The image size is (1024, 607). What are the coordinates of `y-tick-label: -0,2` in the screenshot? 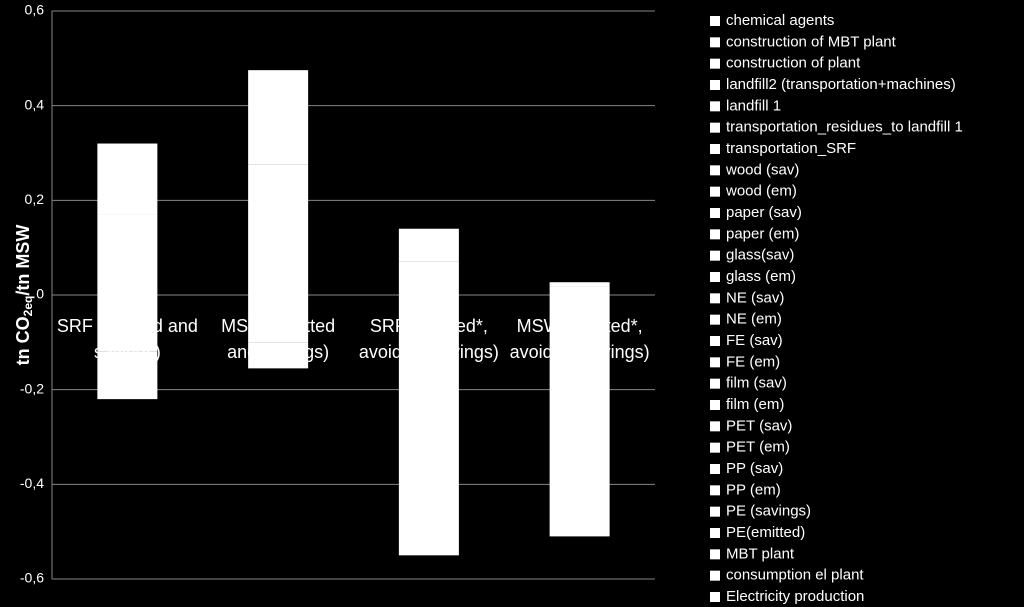 It's located at (32, 388).